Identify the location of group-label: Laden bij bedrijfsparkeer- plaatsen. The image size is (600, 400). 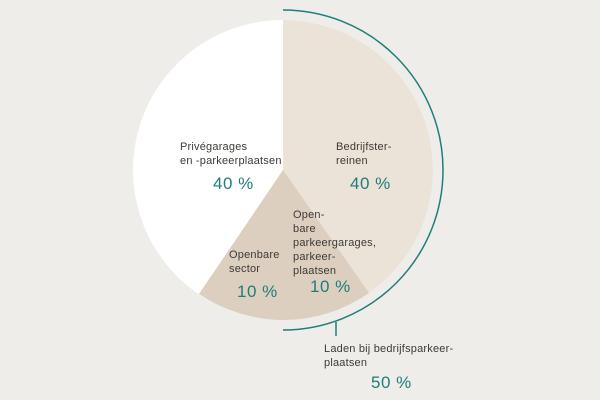
(390, 356).